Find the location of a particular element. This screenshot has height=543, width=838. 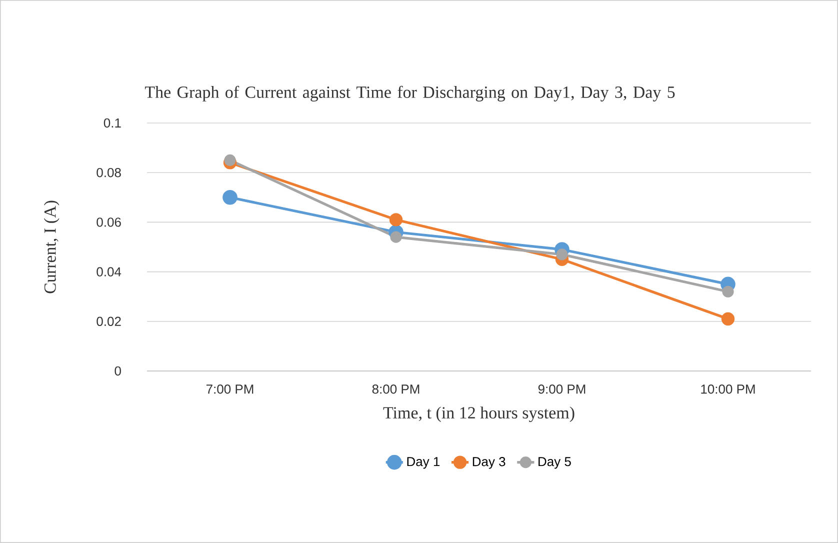

x-tick-label: 9:00 PM is located at coordinates (562, 389).